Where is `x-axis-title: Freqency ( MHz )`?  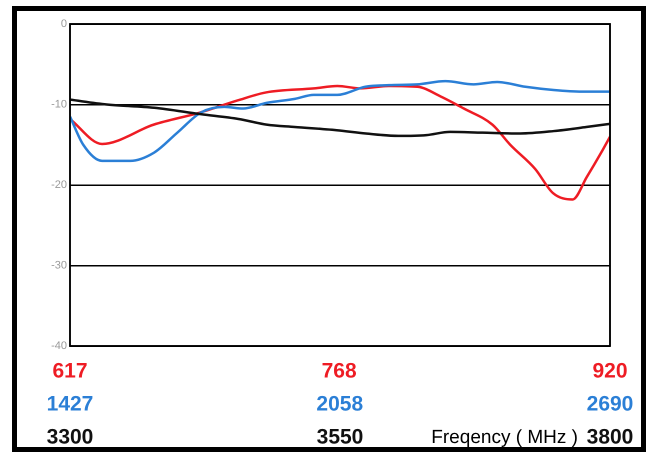
x-axis-title: Freqency ( MHz ) is located at coordinates (504, 437).